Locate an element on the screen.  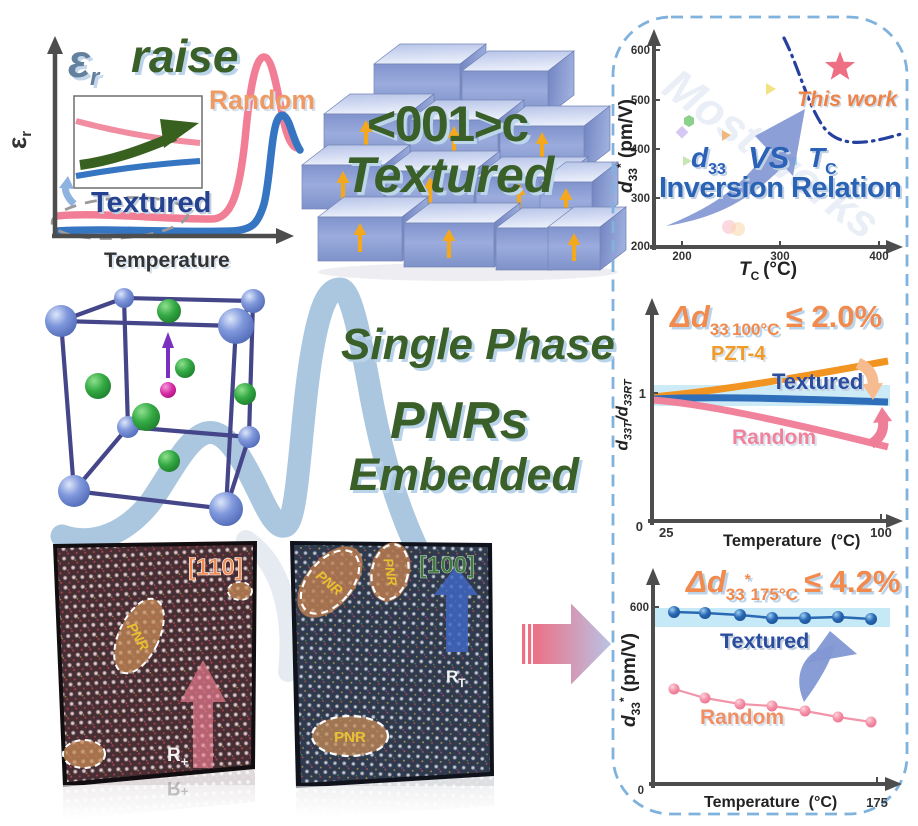
svg-text: 1 is located at coordinates (642, 393).